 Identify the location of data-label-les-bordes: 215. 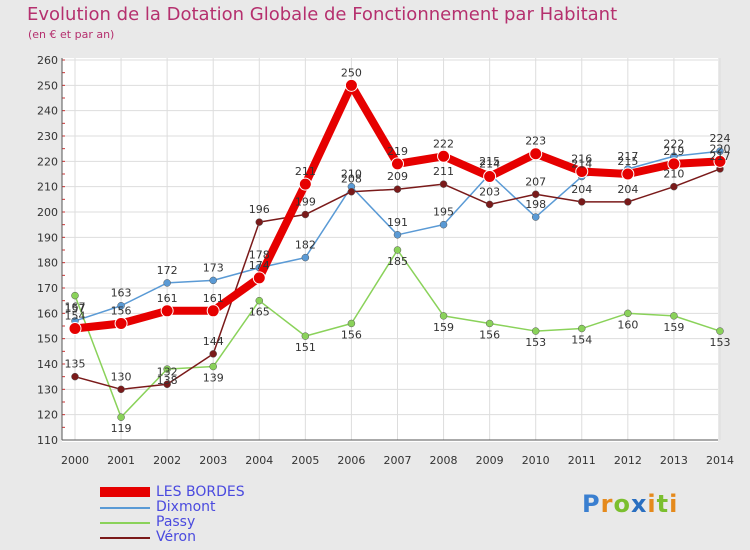
(627, 161).